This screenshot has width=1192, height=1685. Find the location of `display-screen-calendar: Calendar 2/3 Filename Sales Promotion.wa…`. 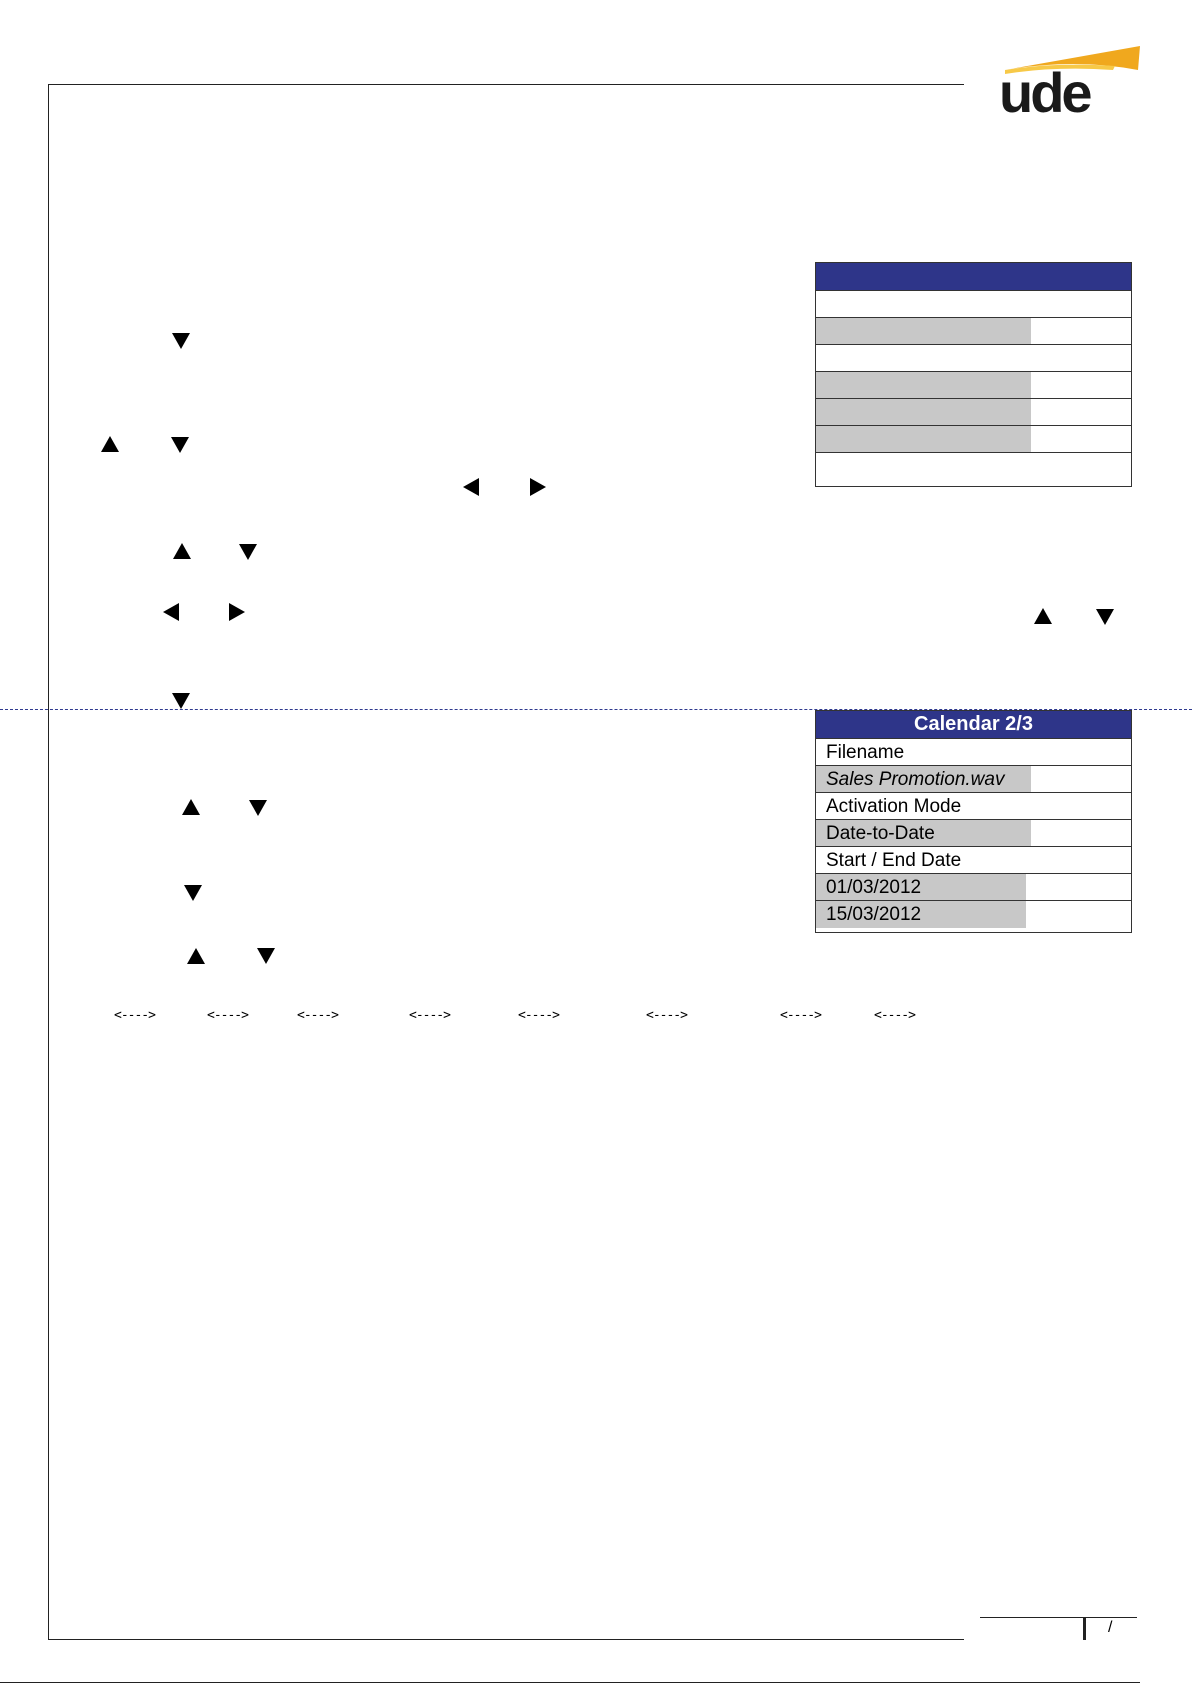

display-screen-calendar: Calendar 2/3 Filename Sales Promotion.wa… is located at coordinates (973, 821).